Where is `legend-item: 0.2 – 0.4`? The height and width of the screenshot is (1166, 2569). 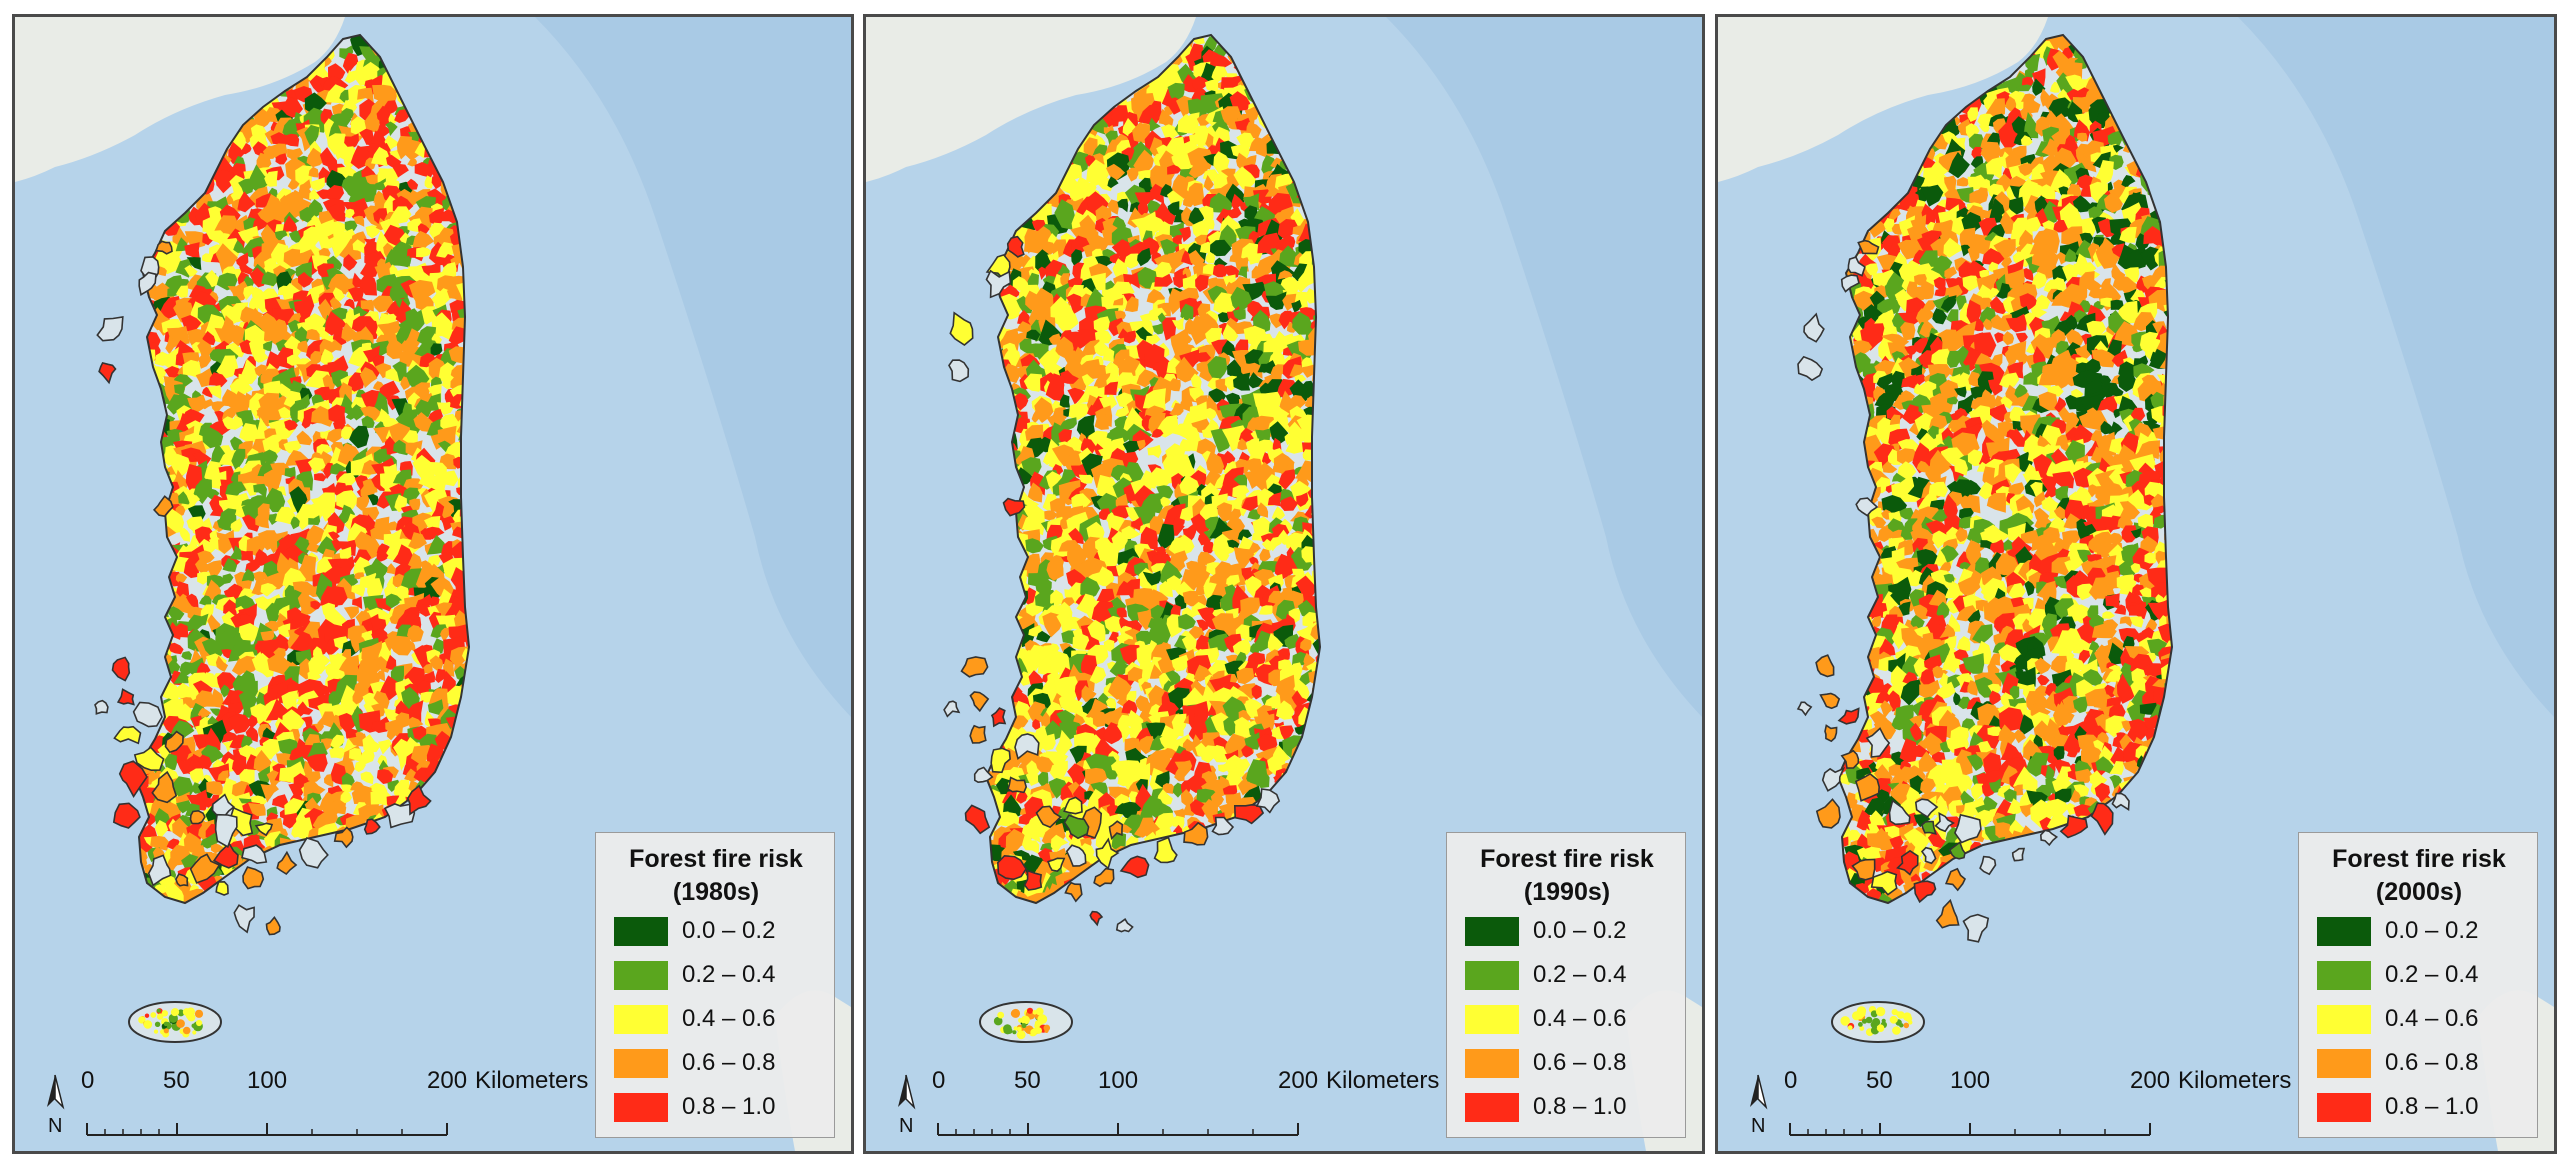
legend-item: 0.2 – 0.4 is located at coordinates (1570, 976).